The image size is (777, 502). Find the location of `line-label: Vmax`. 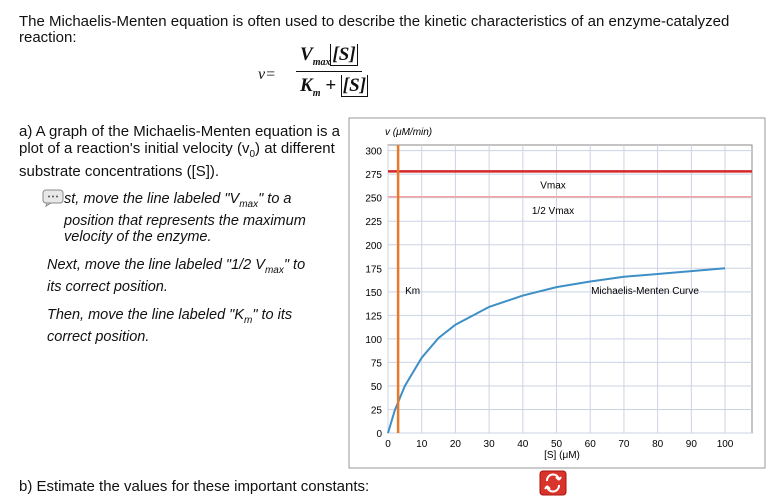

line-label: Vmax is located at coordinates (553, 185).